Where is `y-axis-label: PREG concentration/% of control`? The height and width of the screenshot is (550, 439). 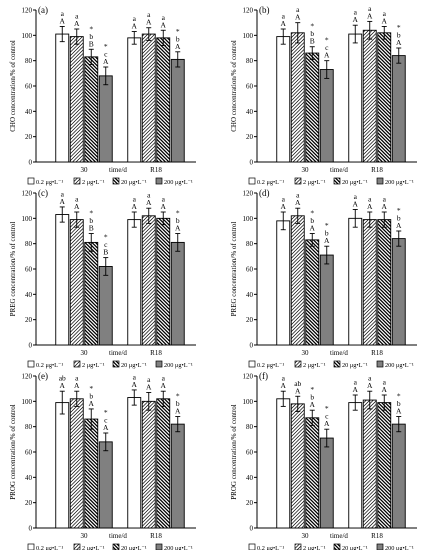 y-axis-label: PREG concentration/% of control is located at coordinates (234, 269).